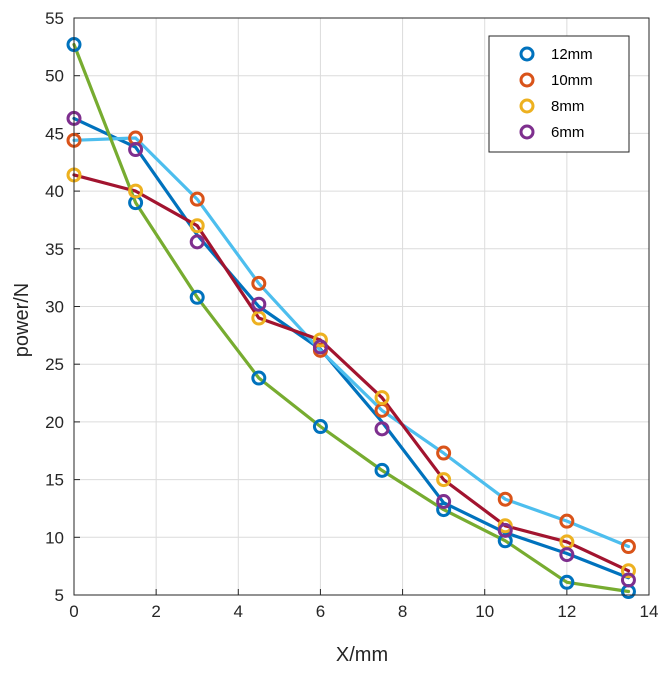 This screenshot has height=673, width=671. Describe the element at coordinates (567, 106) in the screenshot. I see `legend-label: 8mm` at that location.